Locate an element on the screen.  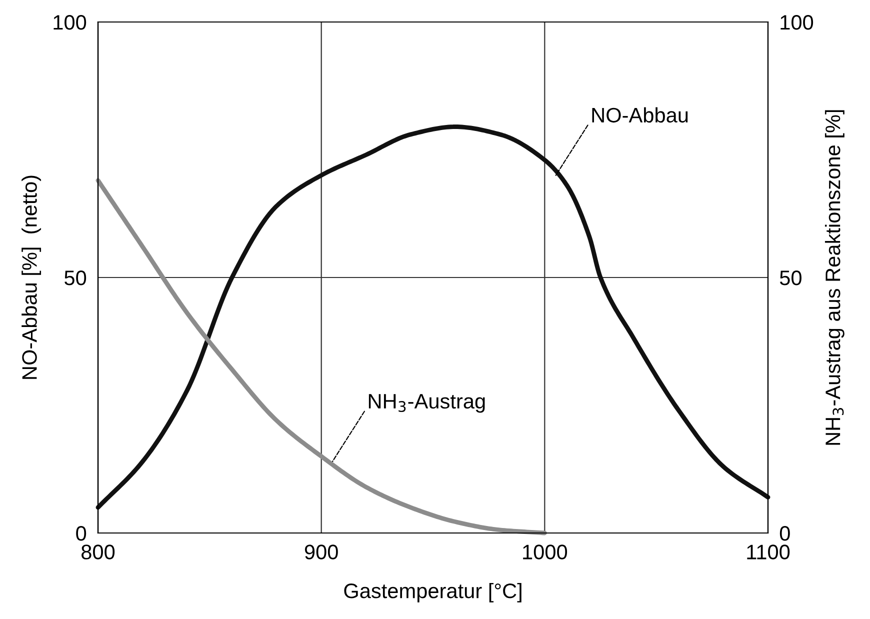
x-axis-title: Gastemperatur [°C] is located at coordinates (433, 592).